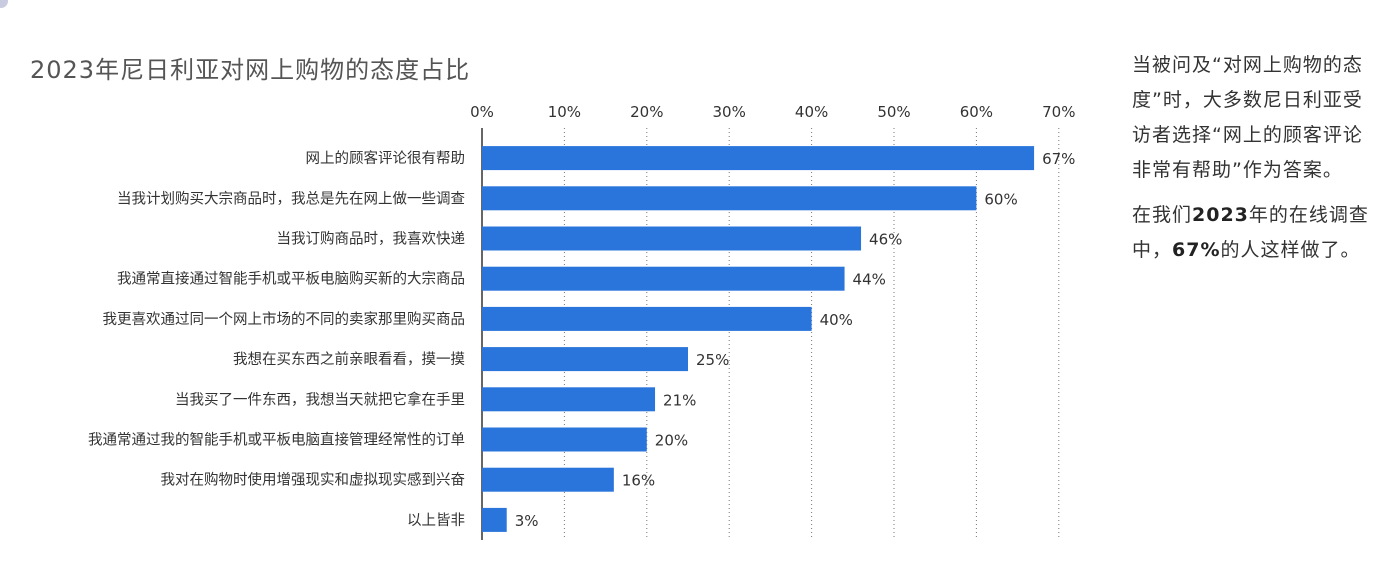  Describe the element at coordinates (313, 480) in the screenshot. I see `category-label: 我对在购物时使用增强现实和虚拟现实感到兴奋` at that location.